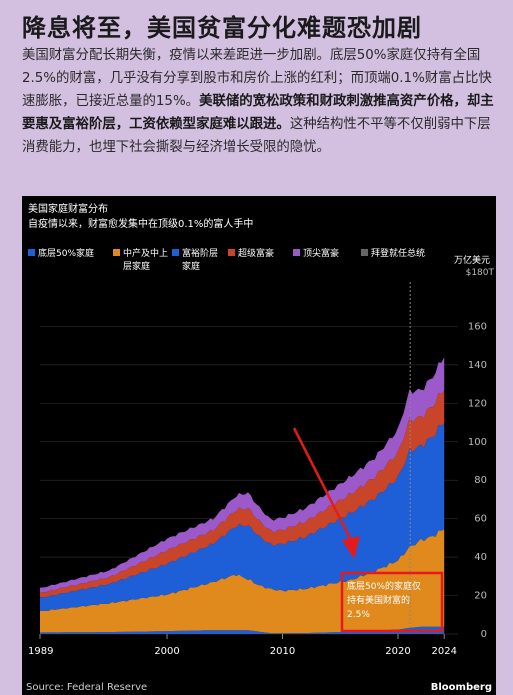  I want to click on unit-label: 万亿美元, so click(472, 260).